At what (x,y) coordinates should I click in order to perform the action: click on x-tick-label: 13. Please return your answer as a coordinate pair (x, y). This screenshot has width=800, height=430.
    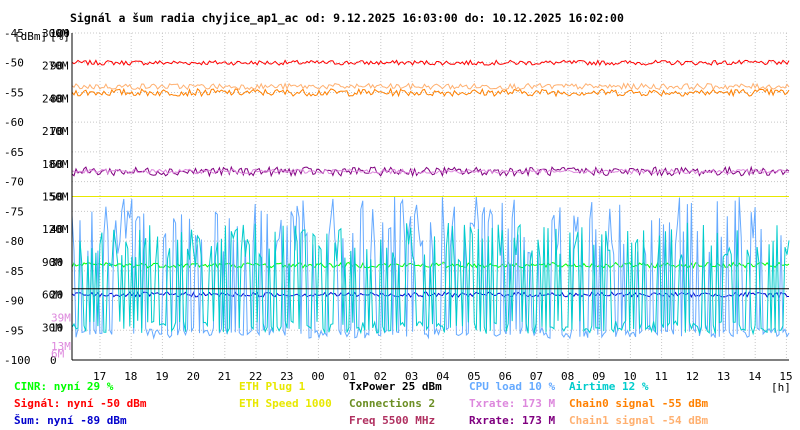
    Looking at the image, I should click on (723, 376).